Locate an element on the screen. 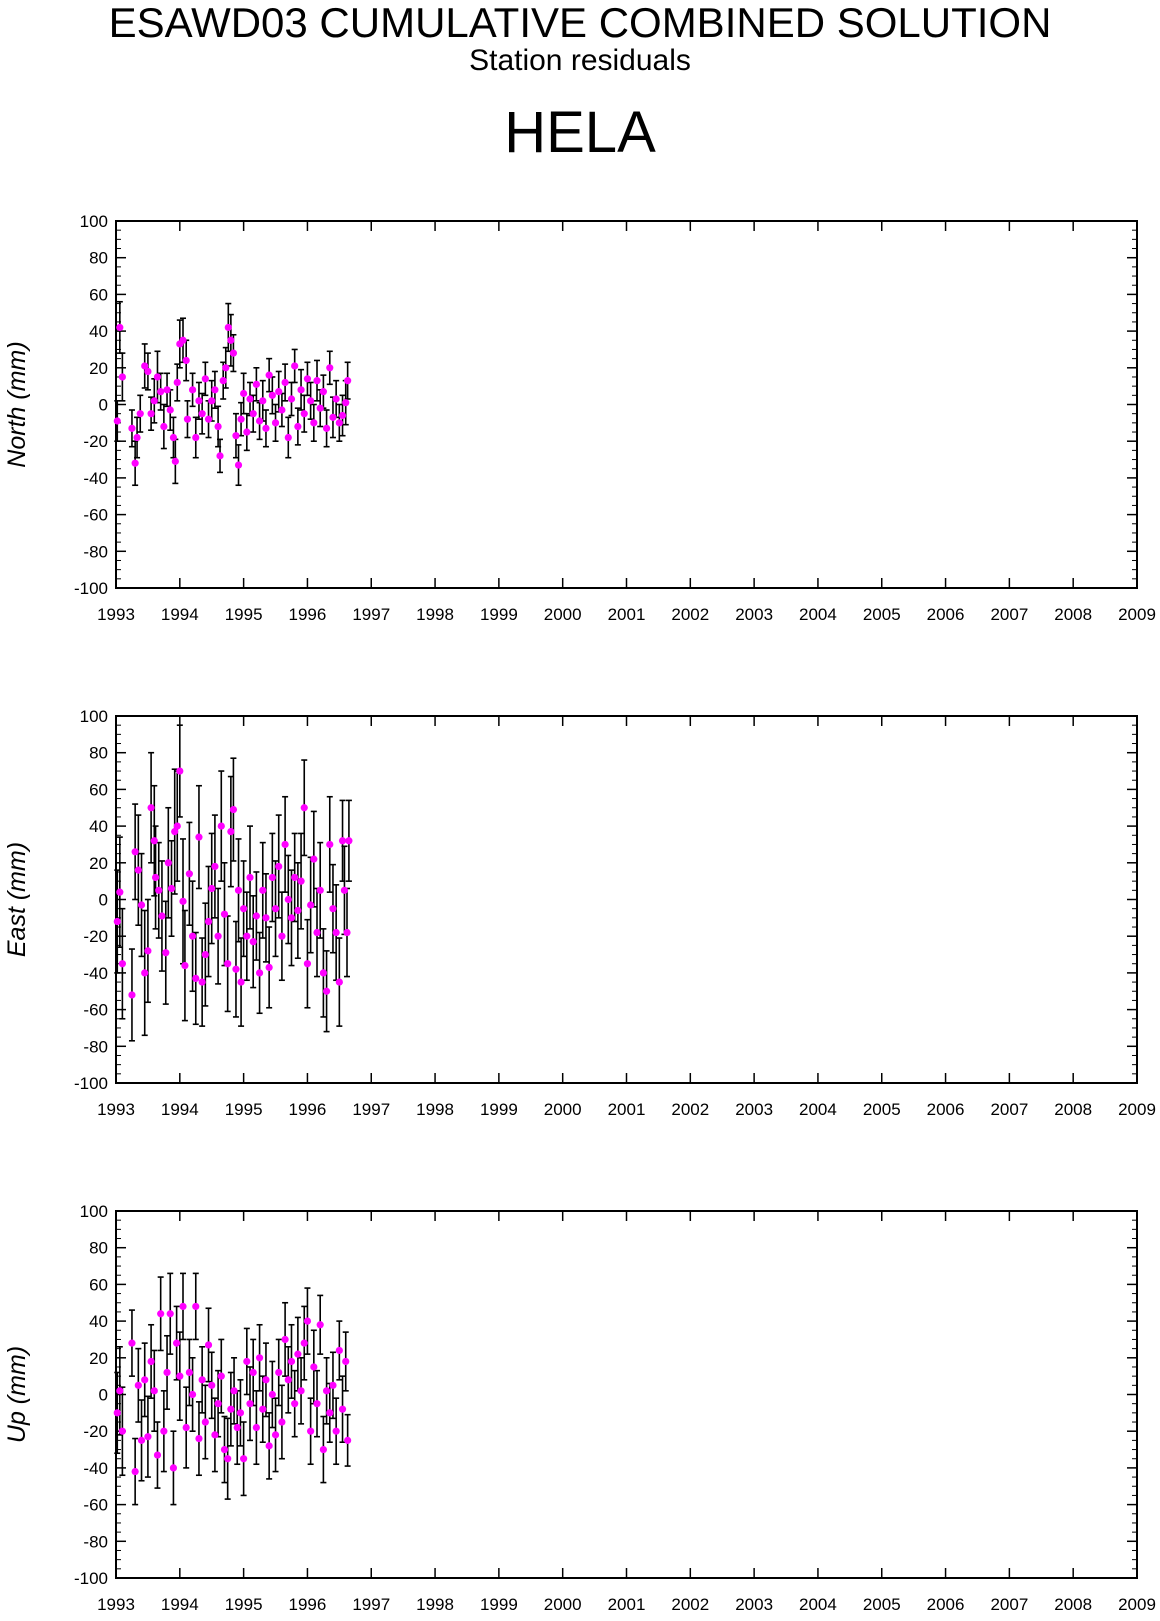 This screenshot has height=1621, width=1160. x-tick-label: 1993 is located at coordinates (116, 614).